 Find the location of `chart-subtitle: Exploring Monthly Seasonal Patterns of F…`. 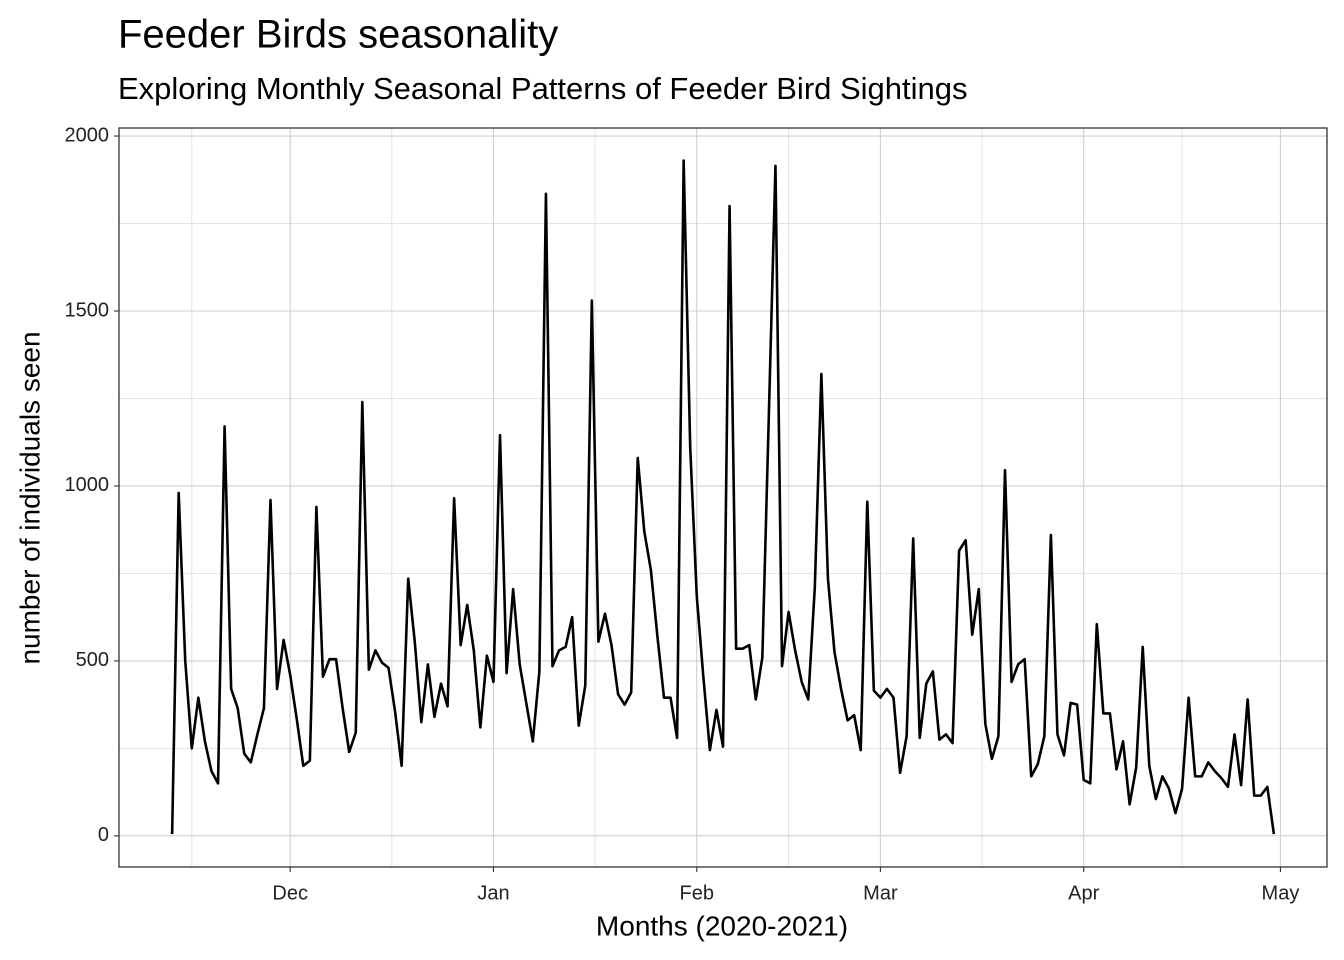

chart-subtitle: Exploring Monthly Seasonal Patterns of F… is located at coordinates (543, 88).